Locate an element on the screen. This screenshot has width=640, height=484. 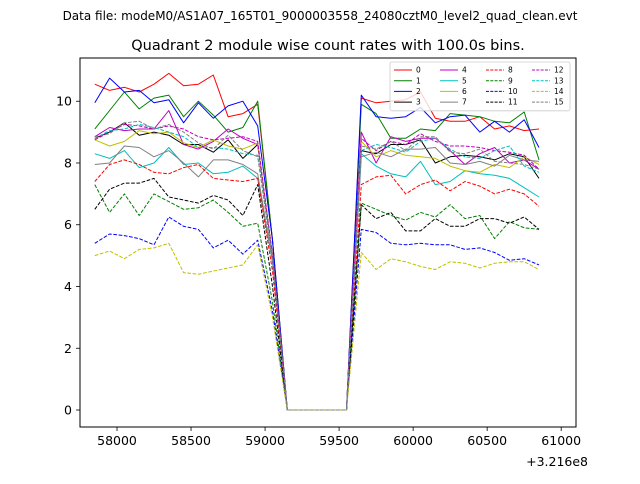
x-tick-label: 60500 is located at coordinates (487, 440).